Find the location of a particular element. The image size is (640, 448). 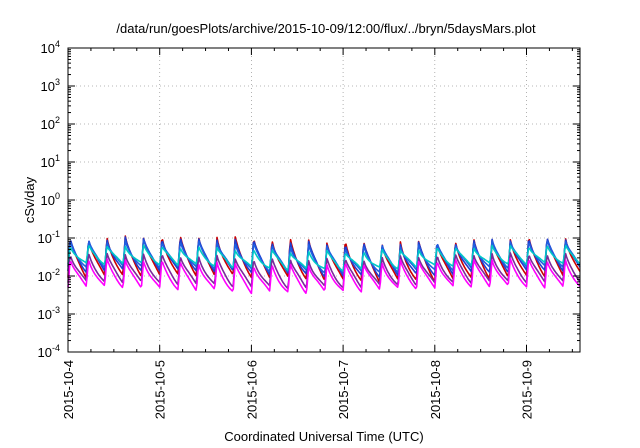

x-axis-label: Coordinated Universal Time (UTC) is located at coordinates (323, 436).